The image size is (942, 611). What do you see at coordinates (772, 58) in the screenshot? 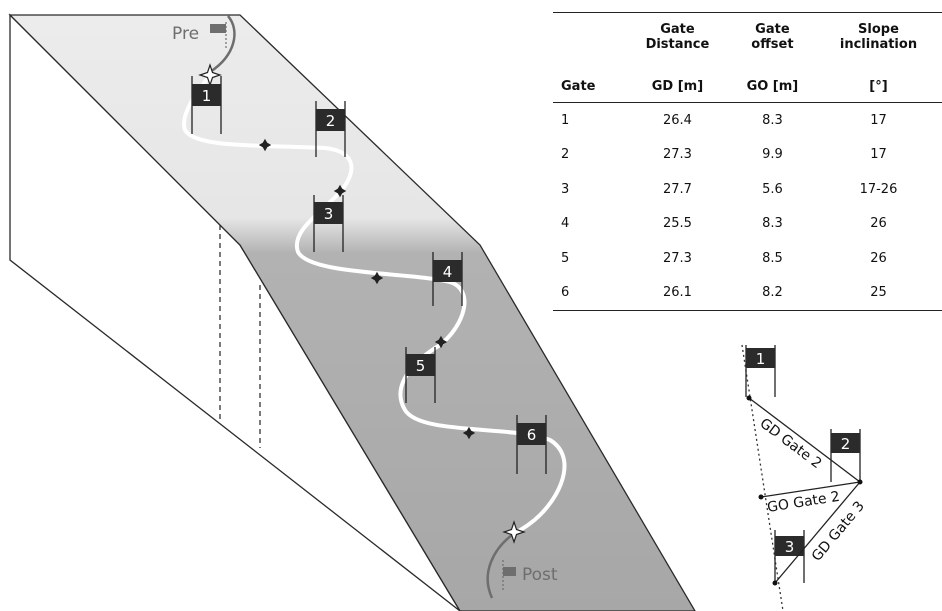
I see `col-header-gate-offset: Gate offset GO [m]` at bounding box center [772, 58].